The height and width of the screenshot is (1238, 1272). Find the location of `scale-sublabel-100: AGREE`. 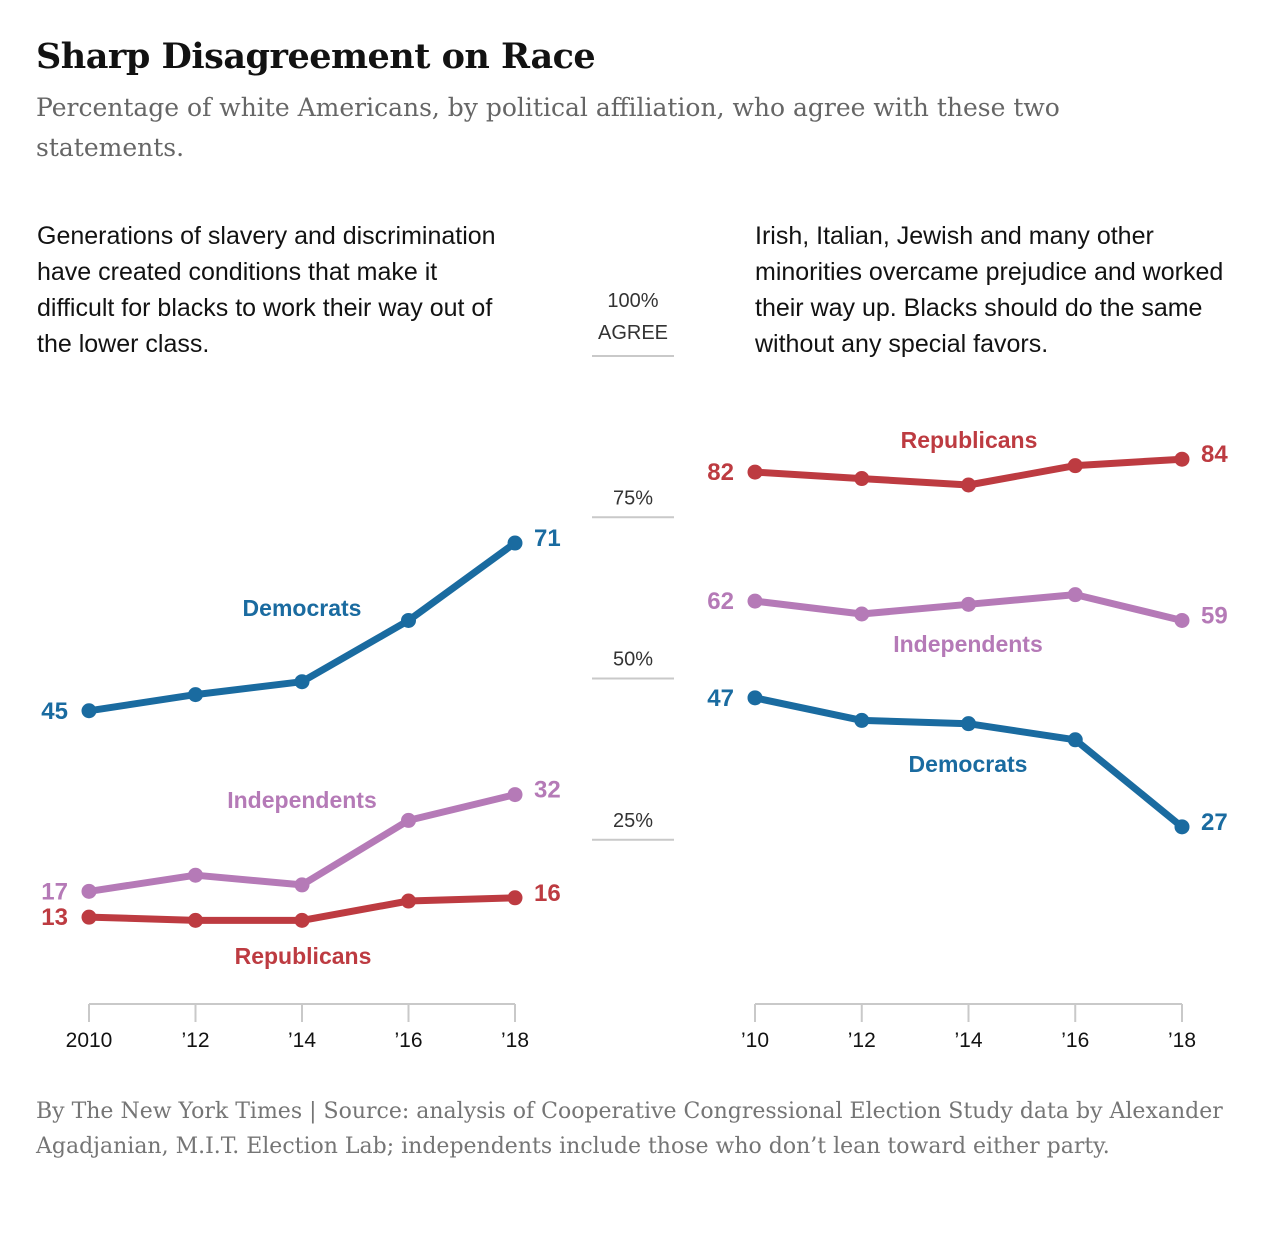

scale-sublabel-100: AGREE is located at coordinates (633, 333).